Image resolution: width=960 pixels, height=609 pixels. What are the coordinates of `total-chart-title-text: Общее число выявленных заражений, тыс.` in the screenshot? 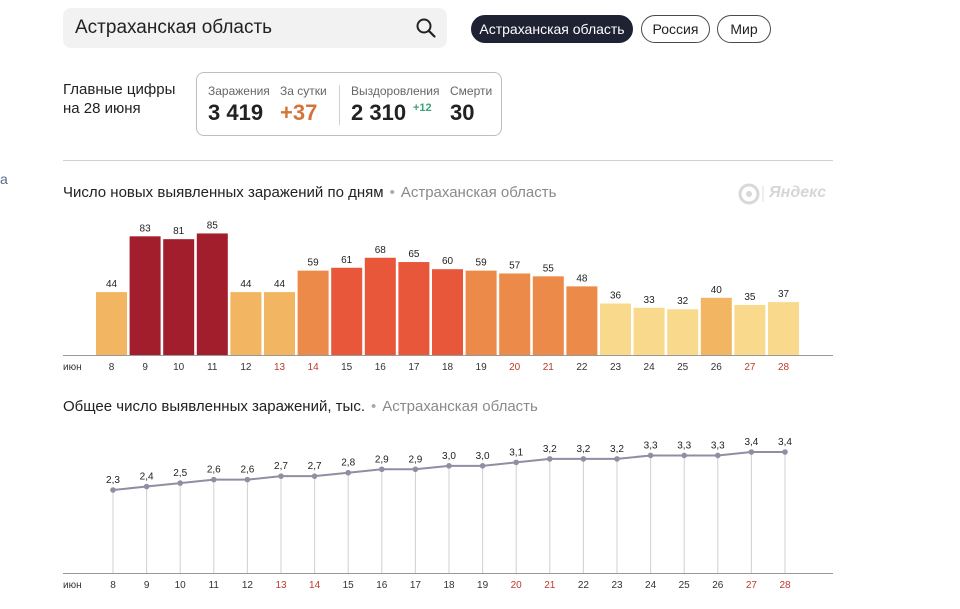 It's located at (214, 406).